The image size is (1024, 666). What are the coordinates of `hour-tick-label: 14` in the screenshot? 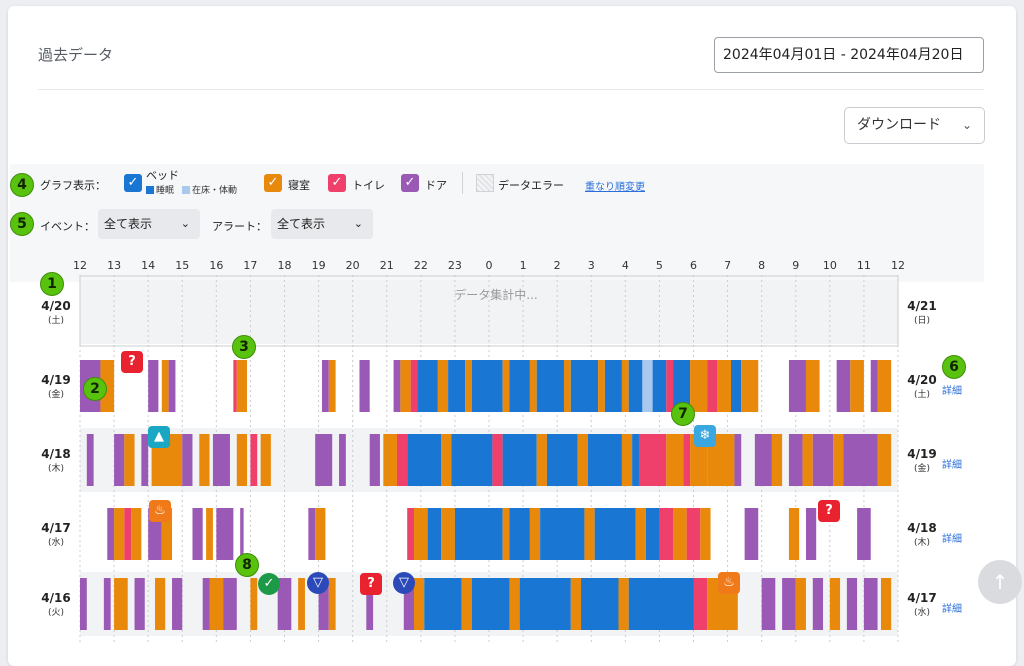 It's located at (148, 265).